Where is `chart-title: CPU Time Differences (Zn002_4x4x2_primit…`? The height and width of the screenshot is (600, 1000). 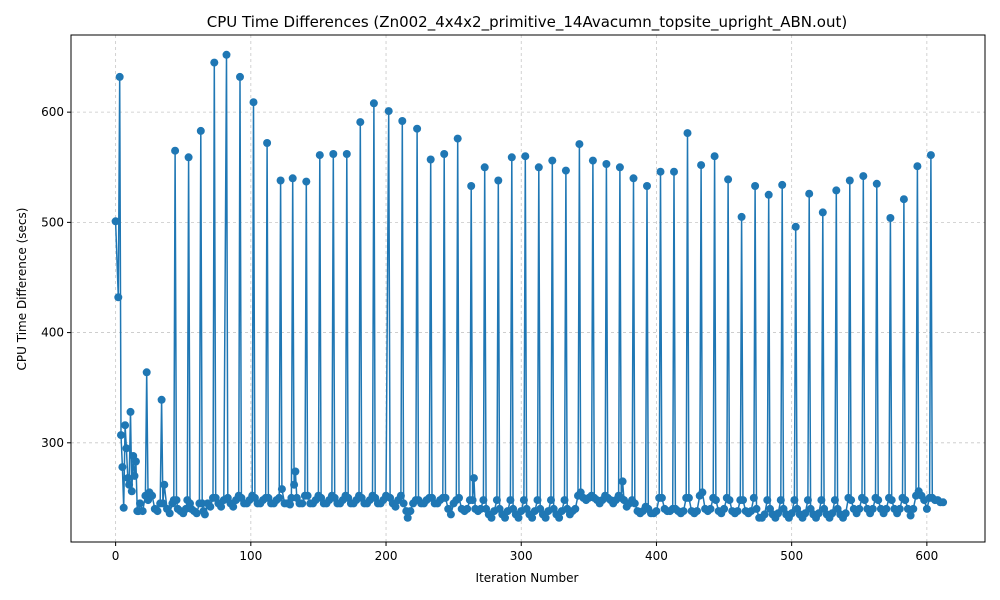
chart-title: CPU Time Differences (Zn002_4x4x2_primit… is located at coordinates (527, 22).